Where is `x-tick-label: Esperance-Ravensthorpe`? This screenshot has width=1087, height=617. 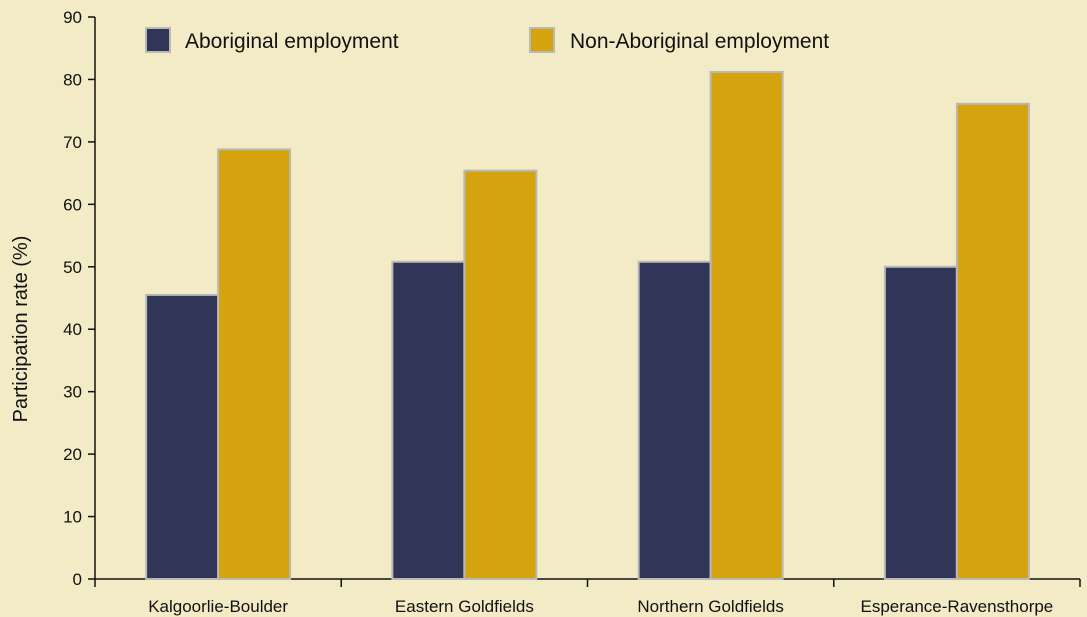 x-tick-label: Esperance-Ravensthorpe is located at coordinates (956, 606).